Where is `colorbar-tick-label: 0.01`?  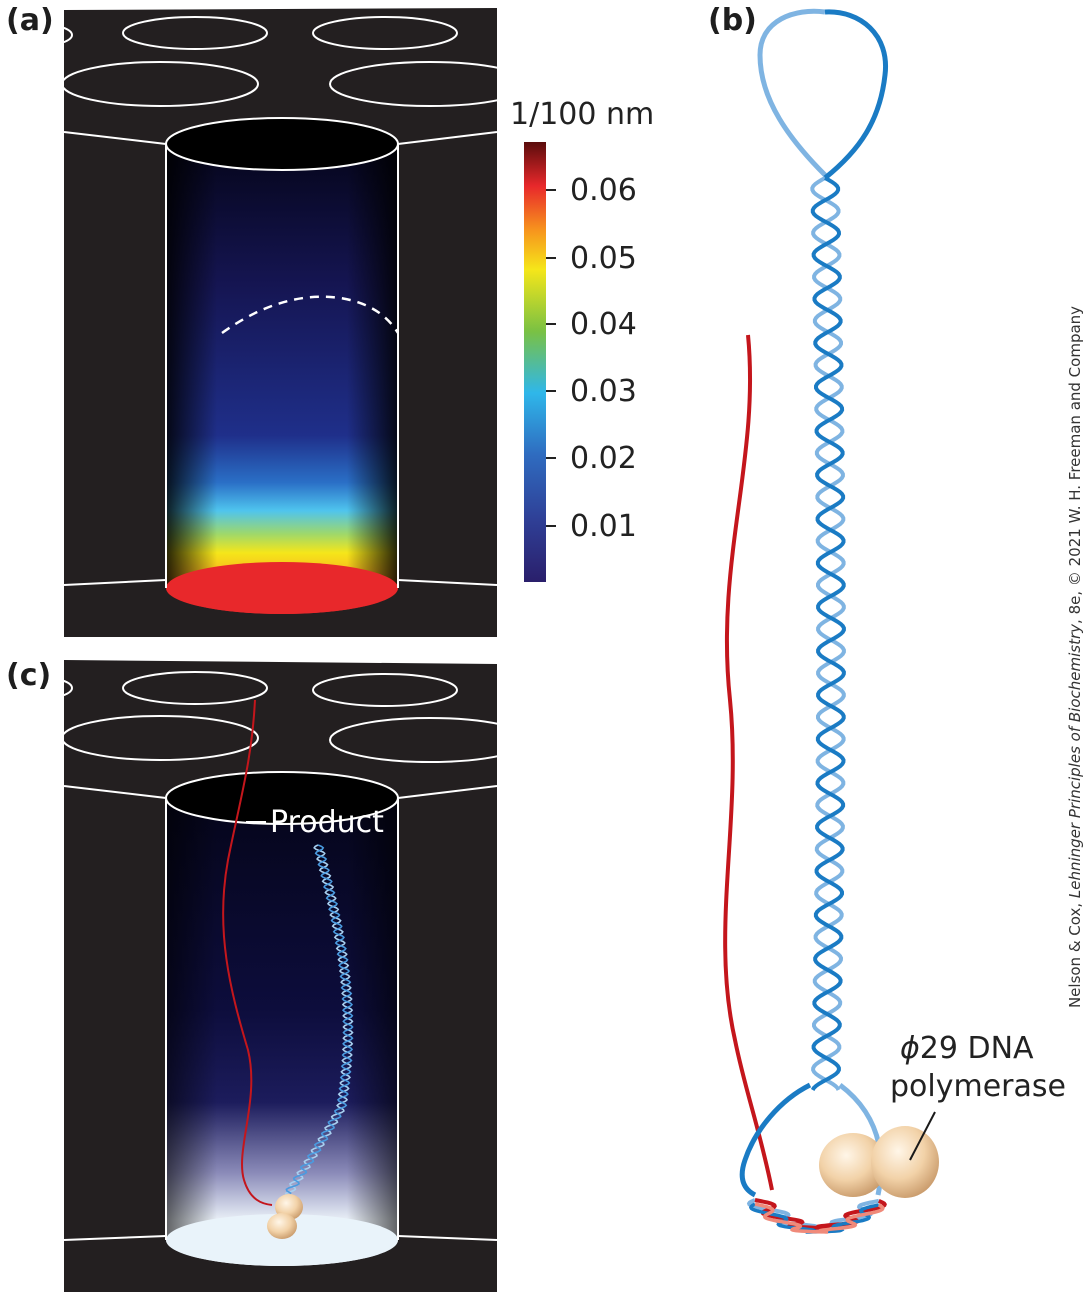 colorbar-tick-label: 0.01 is located at coordinates (603, 526).